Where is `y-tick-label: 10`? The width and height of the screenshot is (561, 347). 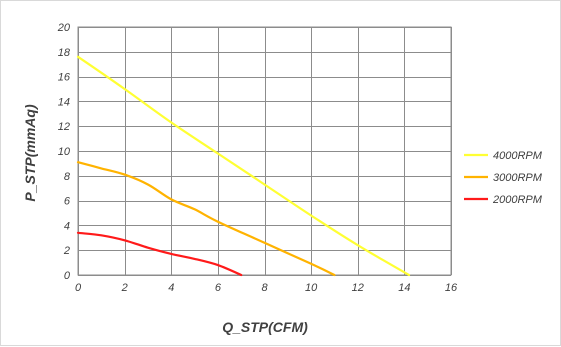 y-tick-label: 10 is located at coordinates (64, 152).